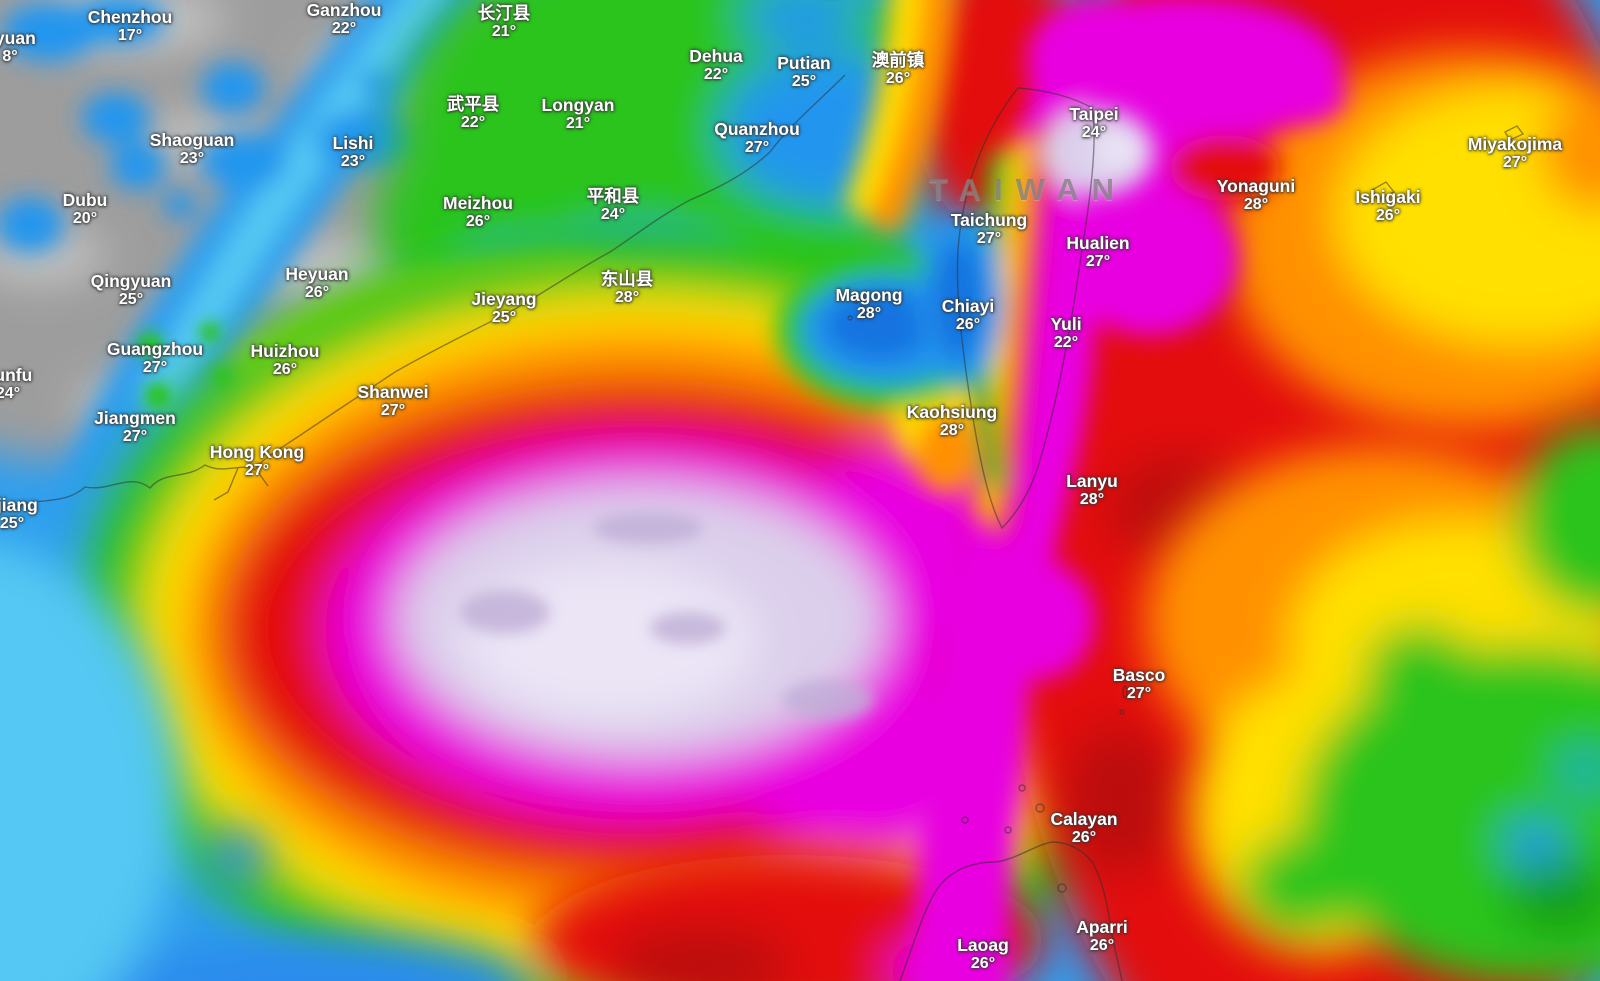 This screenshot has width=1600, height=981. Describe the element at coordinates (902, 116) in the screenshot. I see `strait-transition-bands` at that location.